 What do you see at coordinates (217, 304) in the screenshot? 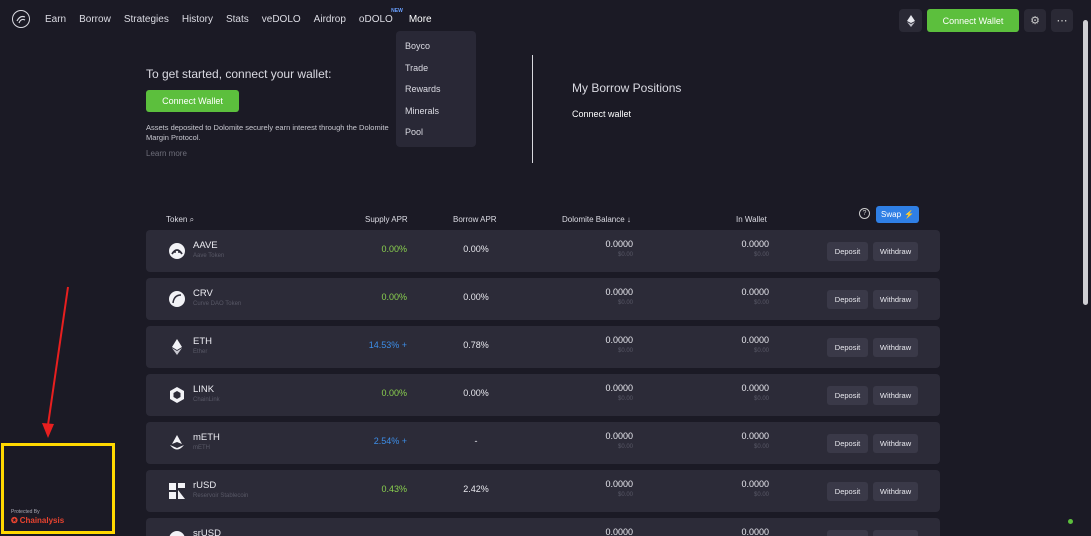
I see `token-name: Curve DAO Token` at bounding box center [217, 304].